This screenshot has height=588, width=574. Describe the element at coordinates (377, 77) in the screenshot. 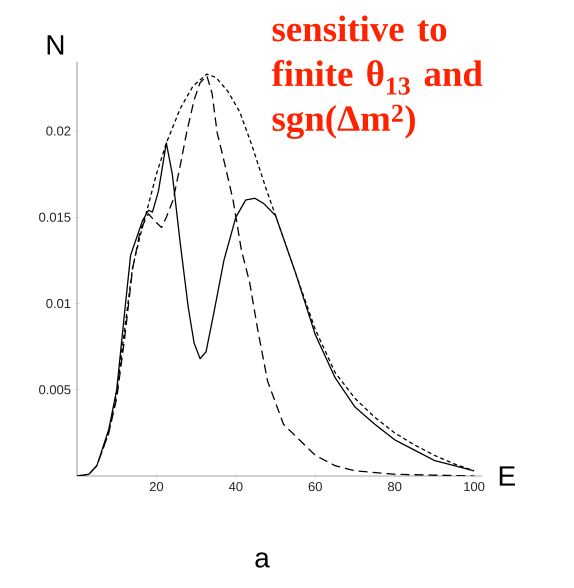

I see `chart-title: sensitive to finite θ$_{13}$ and sgn(Δm$^{2}$)` at that location.